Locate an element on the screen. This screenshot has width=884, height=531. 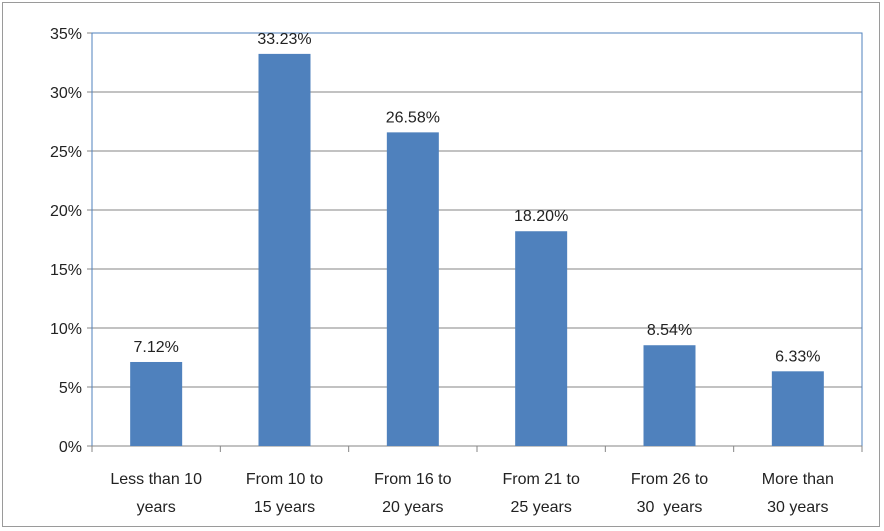
y-tick-label: 5% is located at coordinates (70, 388).